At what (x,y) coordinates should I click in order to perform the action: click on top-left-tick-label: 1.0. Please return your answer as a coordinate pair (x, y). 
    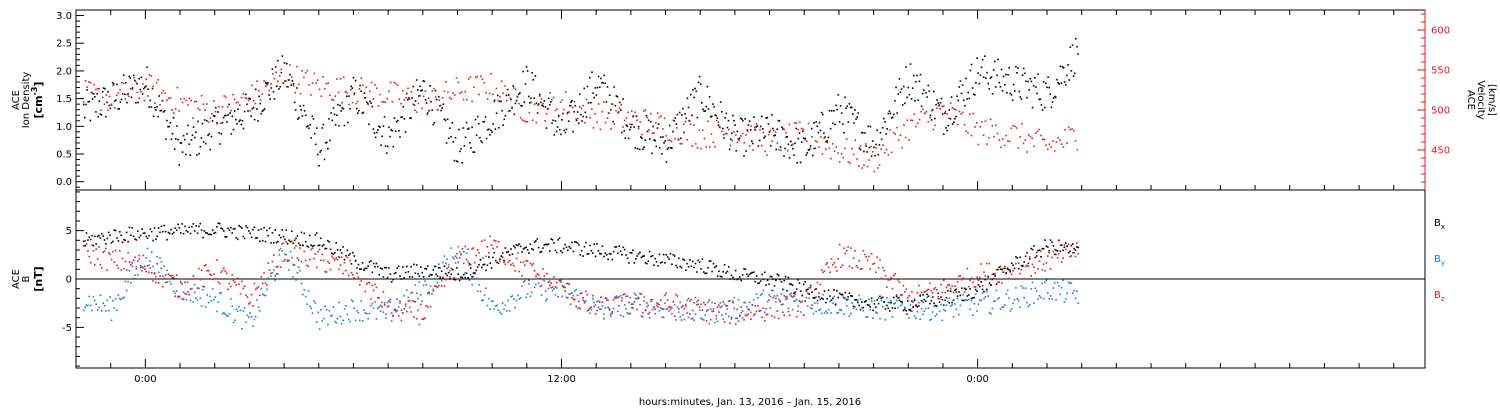
    Looking at the image, I should click on (64, 127).